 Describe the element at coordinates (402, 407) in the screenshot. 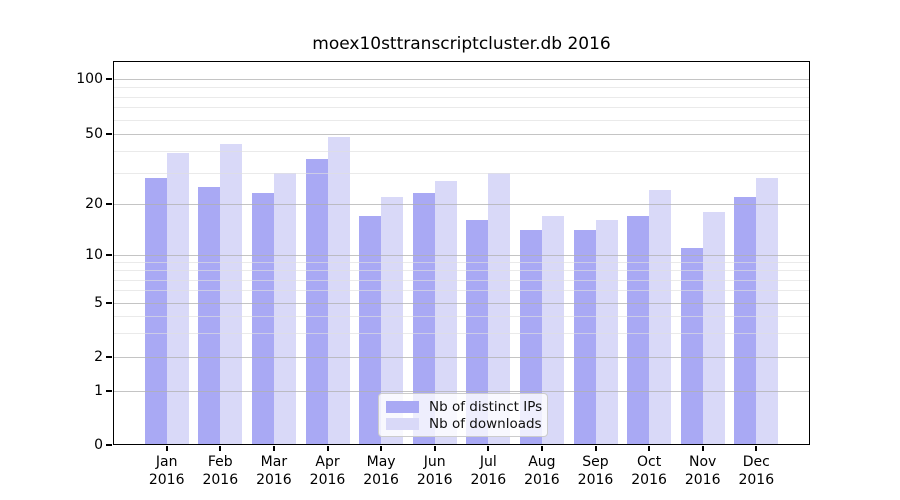

I see `legend-swatch-distinct-ips` at that location.